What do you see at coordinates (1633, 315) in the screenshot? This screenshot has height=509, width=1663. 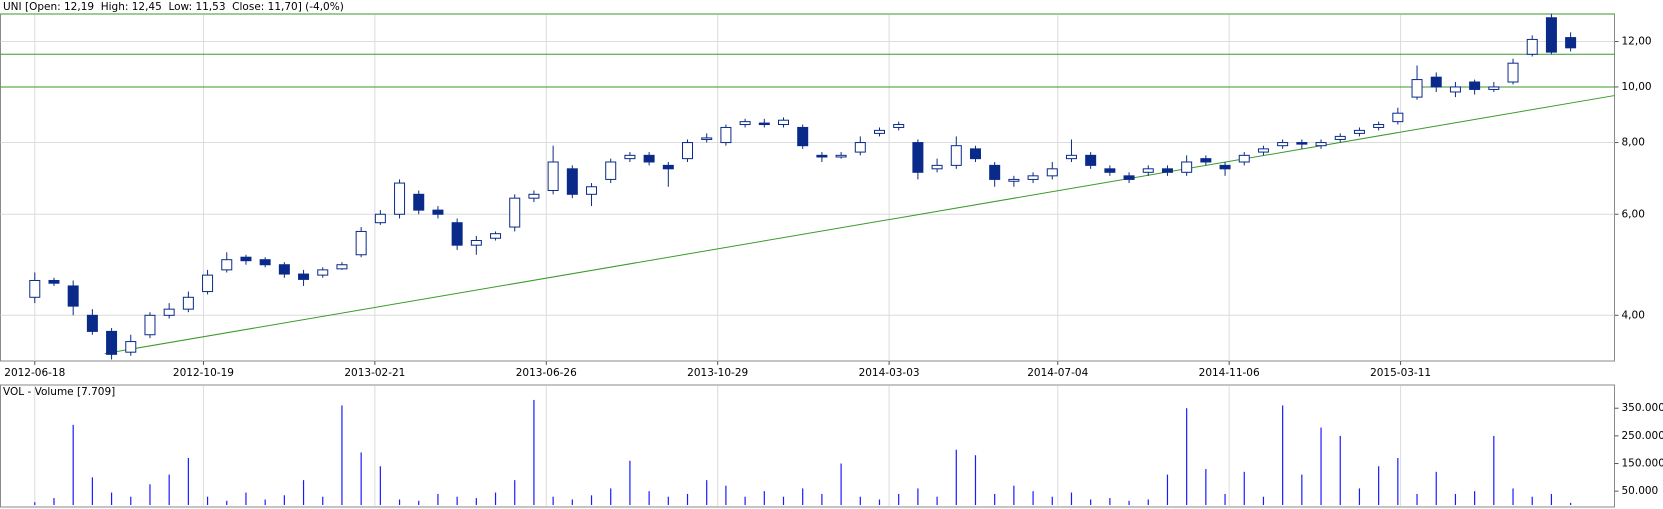 I see `y-tick-label: 4,00` at bounding box center [1633, 315].